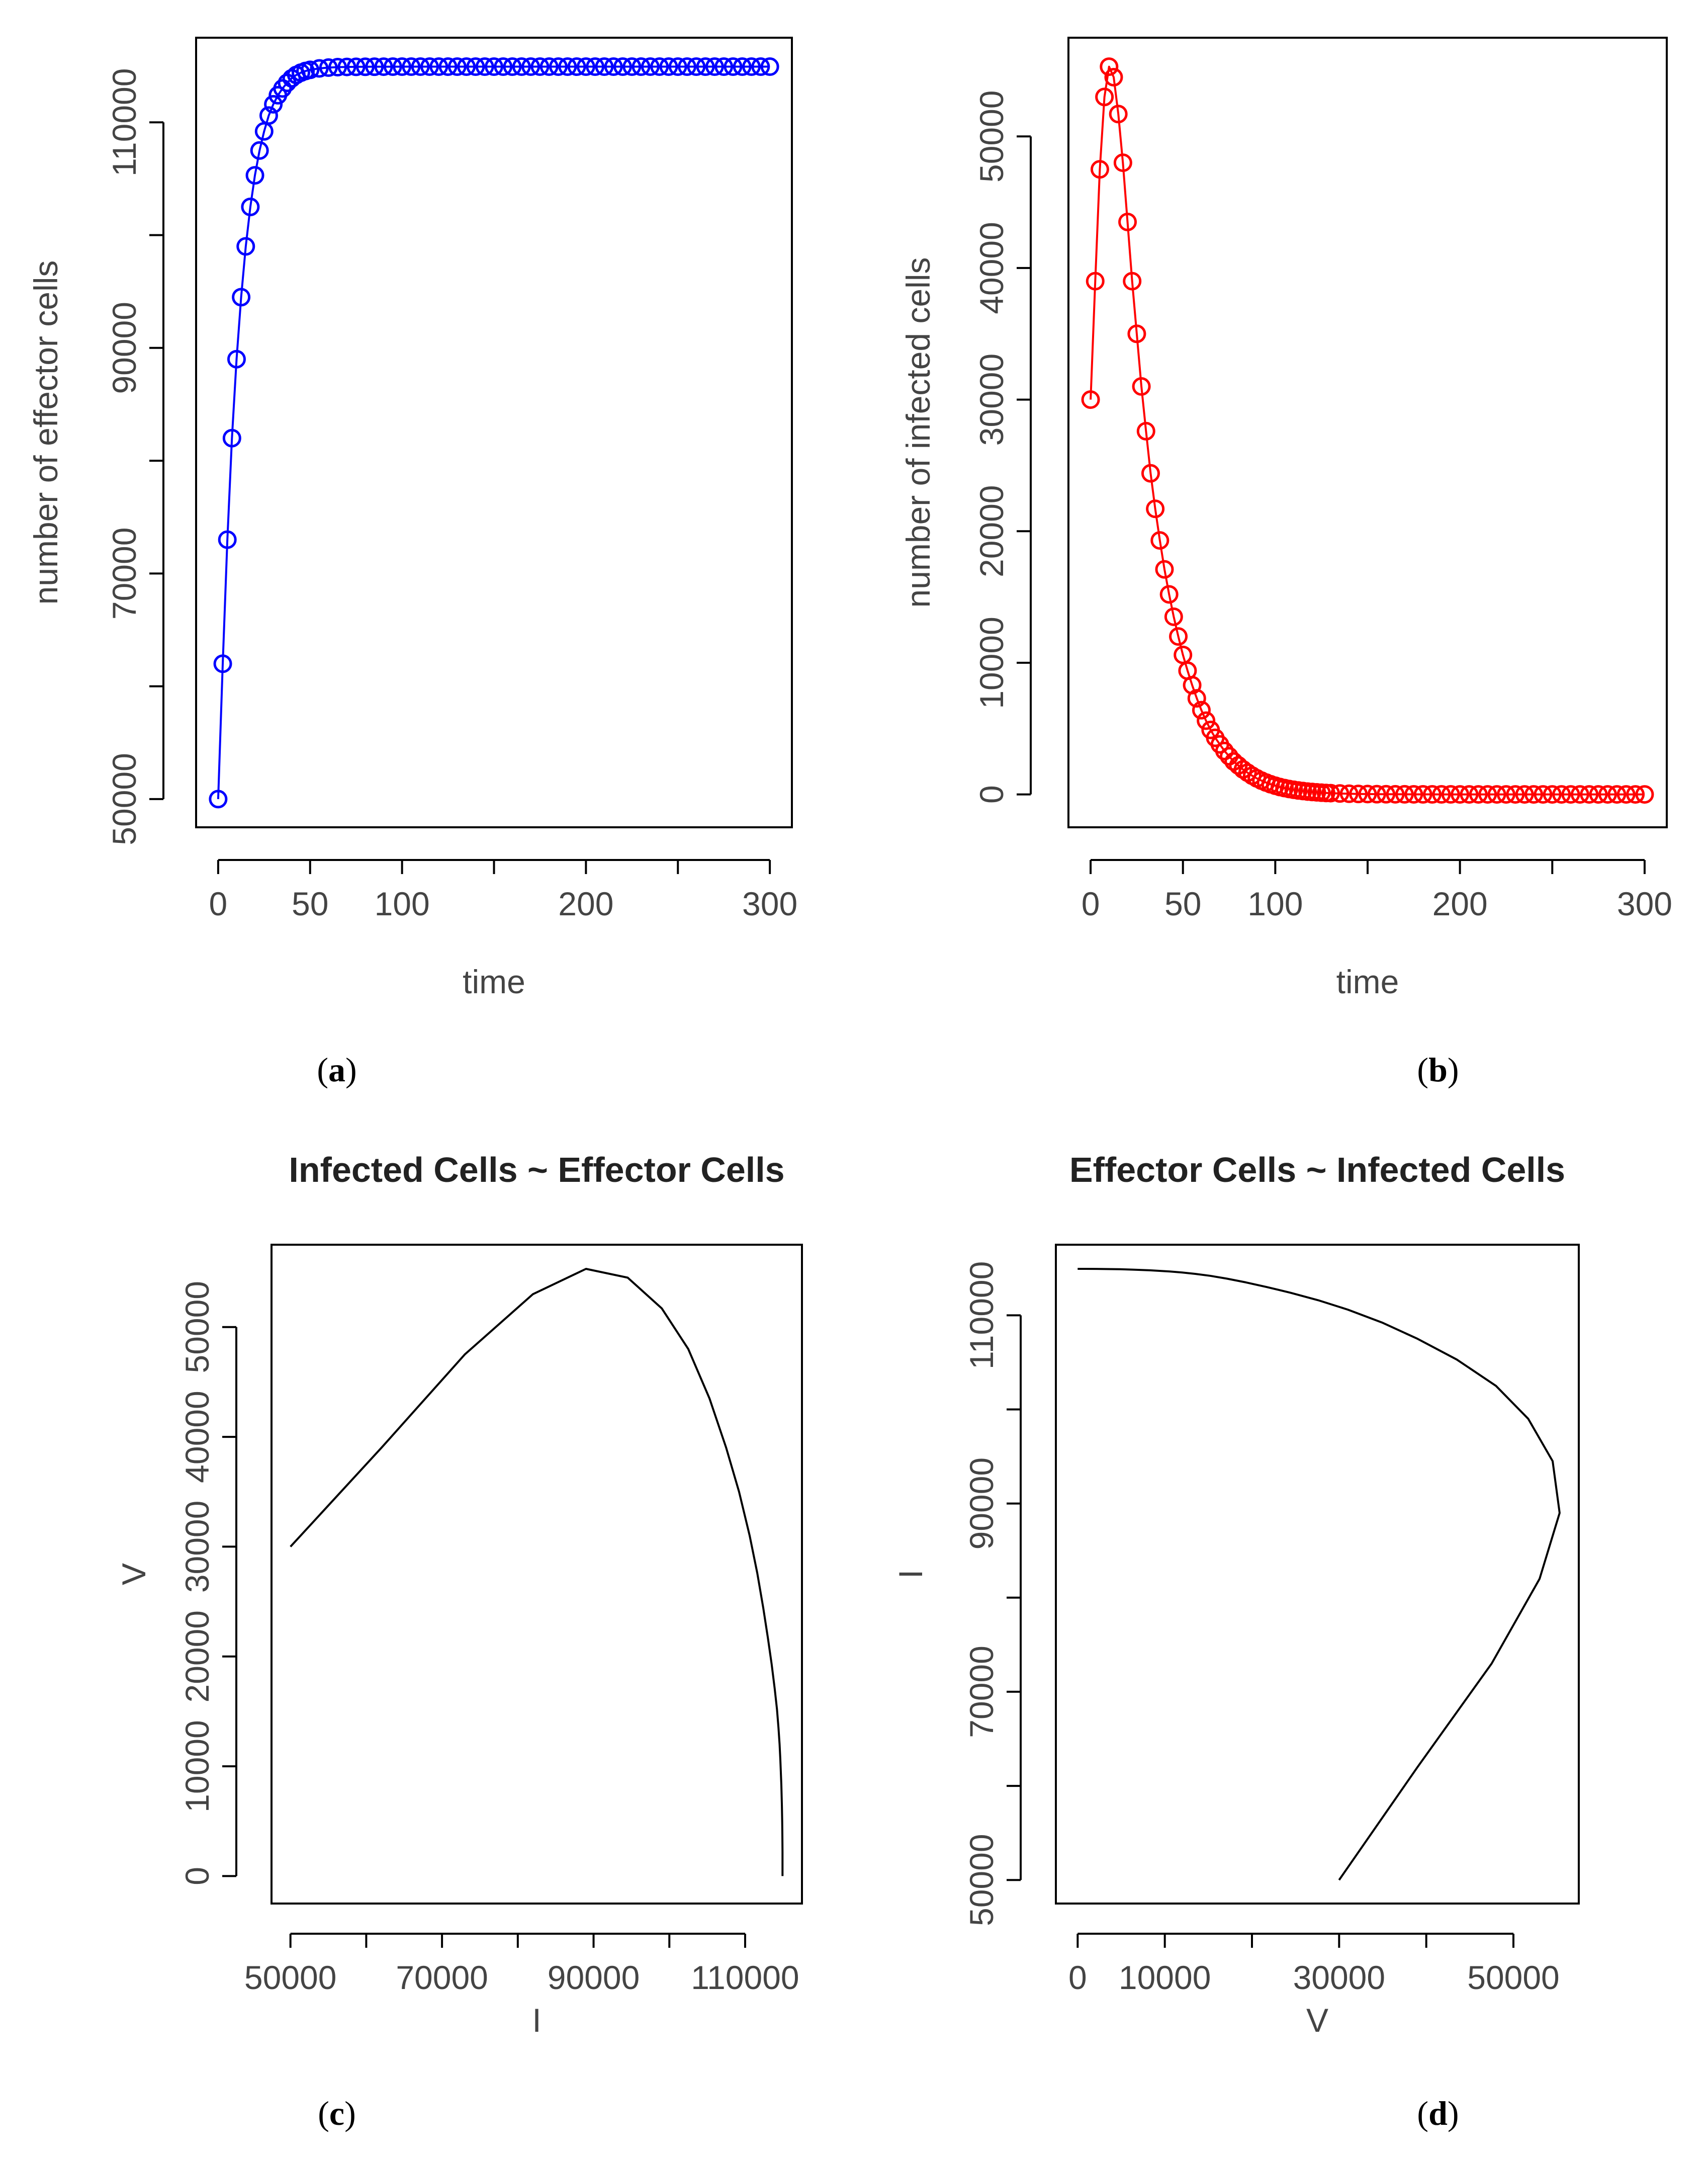  What do you see at coordinates (197, 1876) in the screenshot?
I see `y-tick-label: 0` at bounding box center [197, 1876].